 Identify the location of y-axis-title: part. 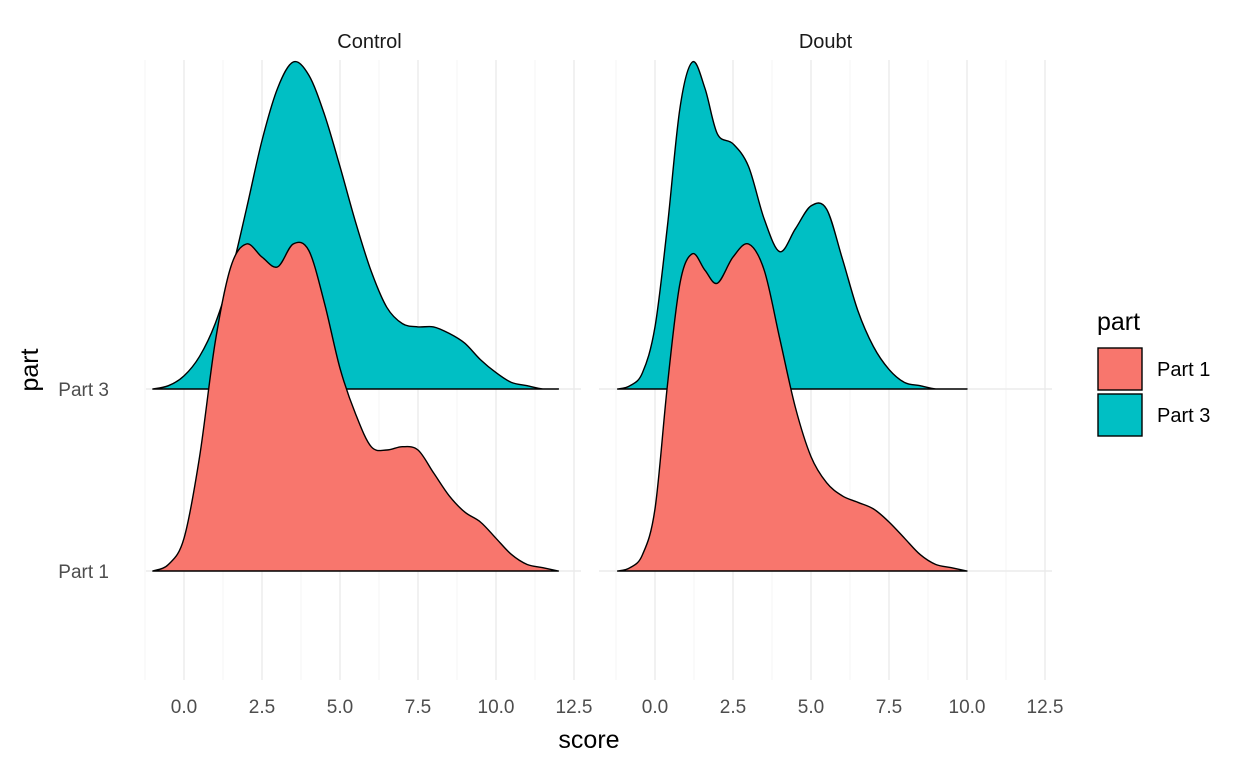
(30, 369).